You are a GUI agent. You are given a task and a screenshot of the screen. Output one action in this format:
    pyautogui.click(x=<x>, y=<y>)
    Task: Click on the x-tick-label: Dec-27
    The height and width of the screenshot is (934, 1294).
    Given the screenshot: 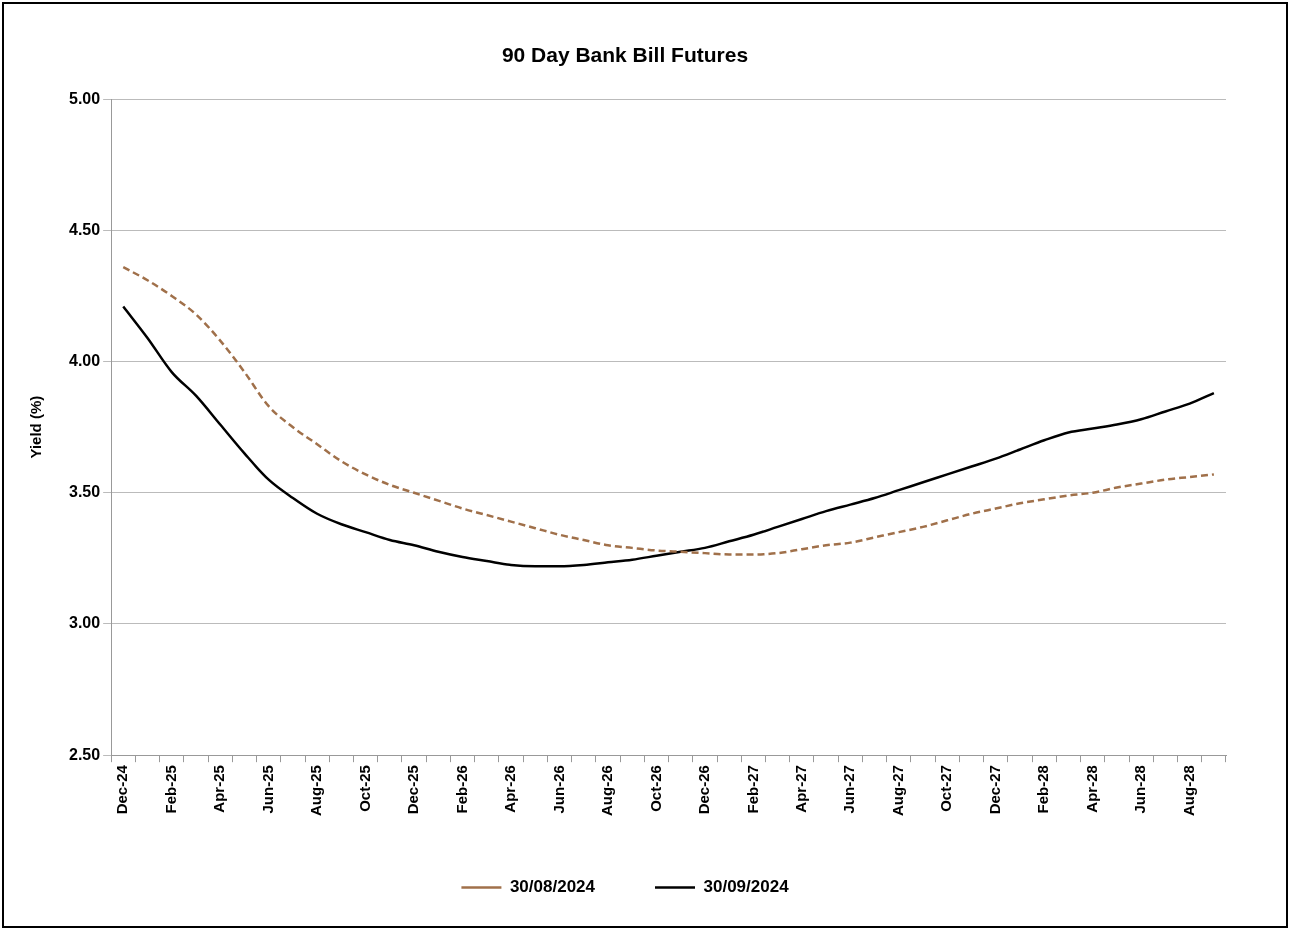 What is the action you would take?
    pyautogui.click(x=994, y=790)
    